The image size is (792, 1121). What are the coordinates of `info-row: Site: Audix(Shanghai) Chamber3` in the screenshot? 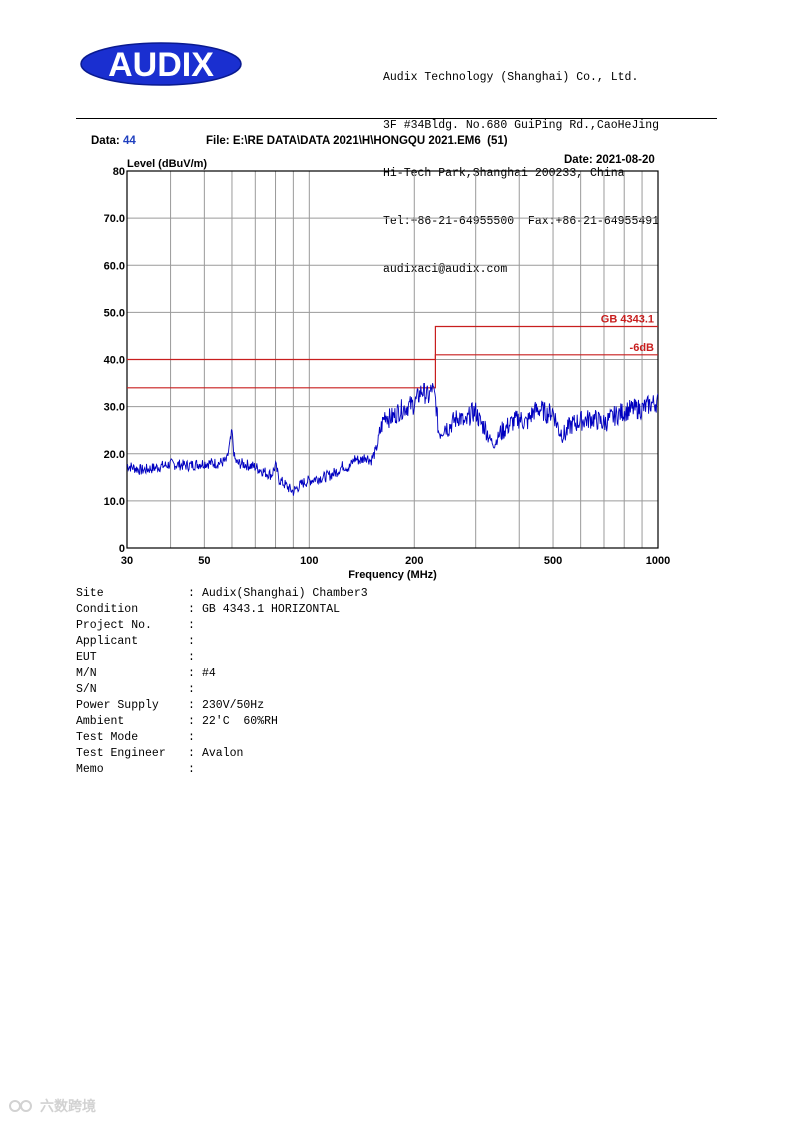 It's located at (222, 594).